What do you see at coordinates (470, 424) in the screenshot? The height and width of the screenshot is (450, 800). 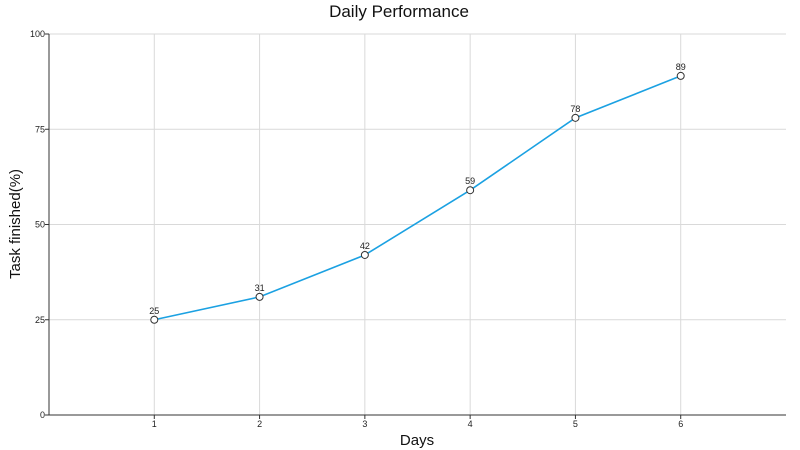 I see `x-tick-label: 4` at bounding box center [470, 424].